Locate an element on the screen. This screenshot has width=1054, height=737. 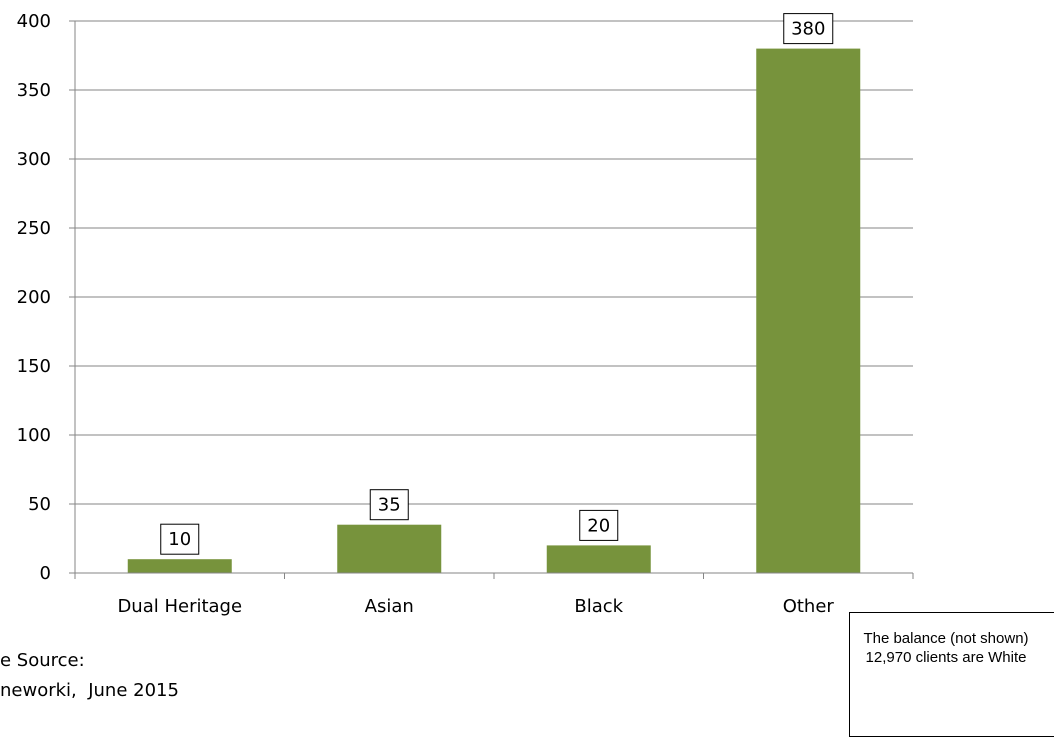
x-tick-label: Asian is located at coordinates (389, 606).